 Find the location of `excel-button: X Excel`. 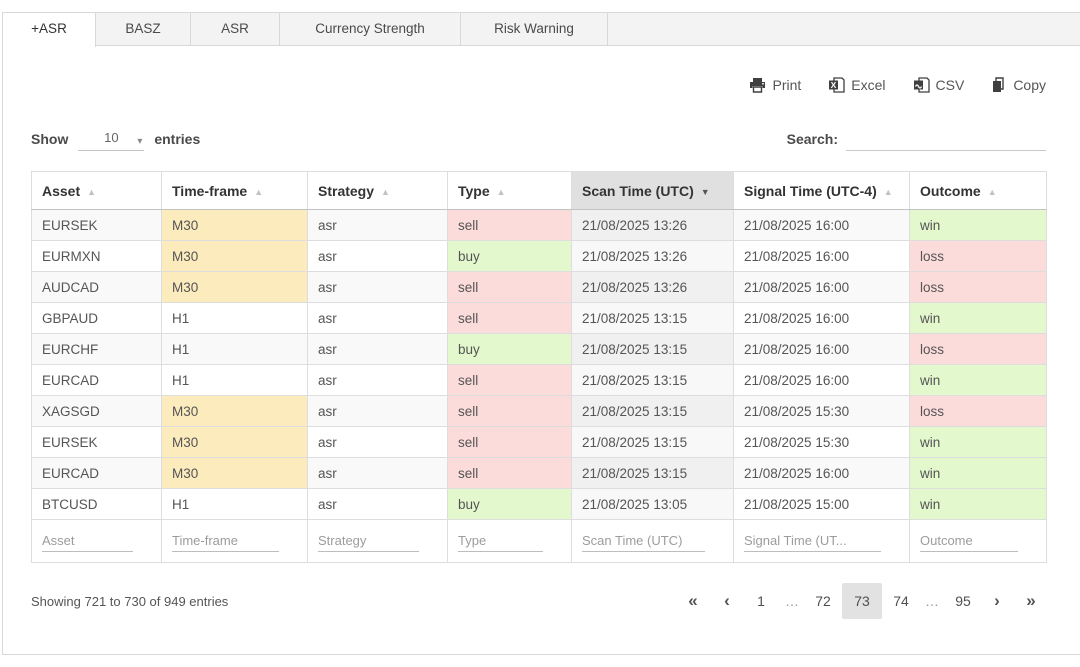

excel-button: X Excel is located at coordinates (857, 85).